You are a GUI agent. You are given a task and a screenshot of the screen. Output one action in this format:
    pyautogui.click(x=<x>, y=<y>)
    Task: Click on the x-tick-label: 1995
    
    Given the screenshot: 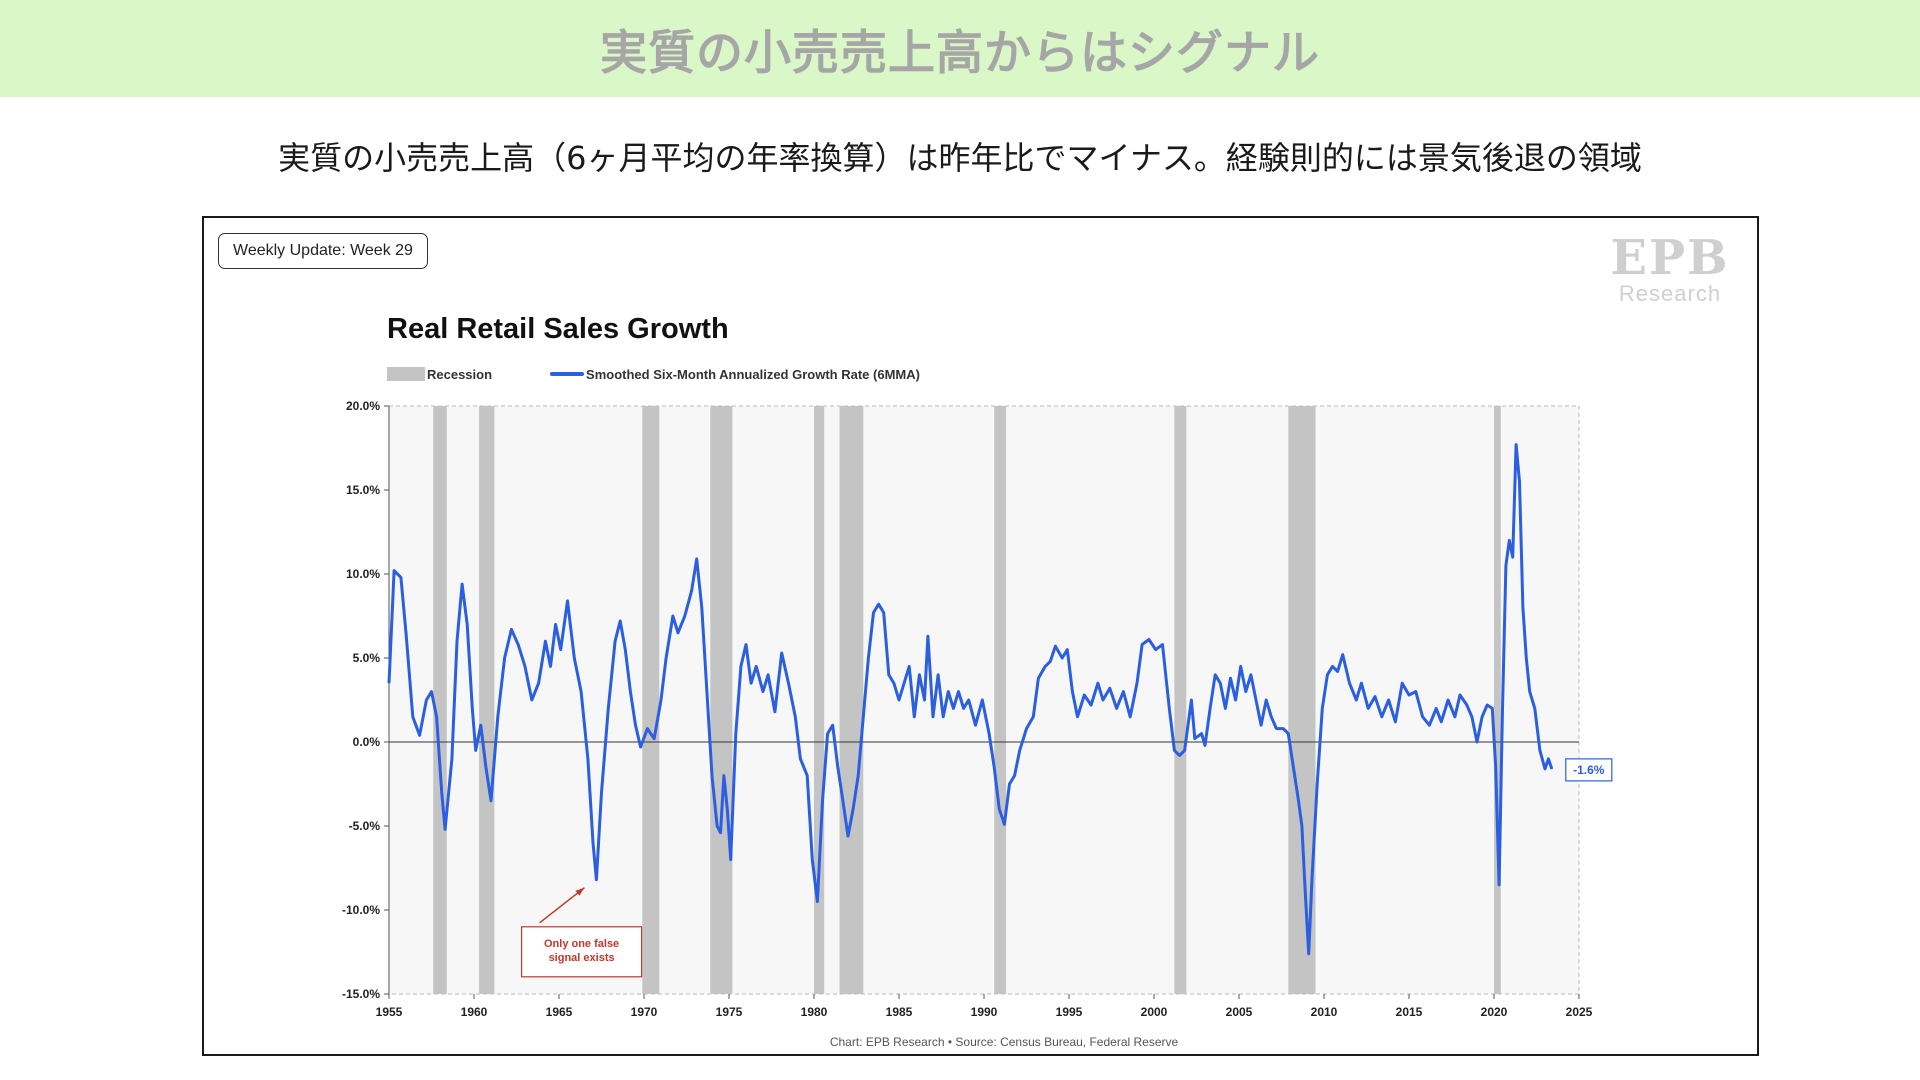 What is the action you would take?
    pyautogui.click(x=1069, y=1012)
    